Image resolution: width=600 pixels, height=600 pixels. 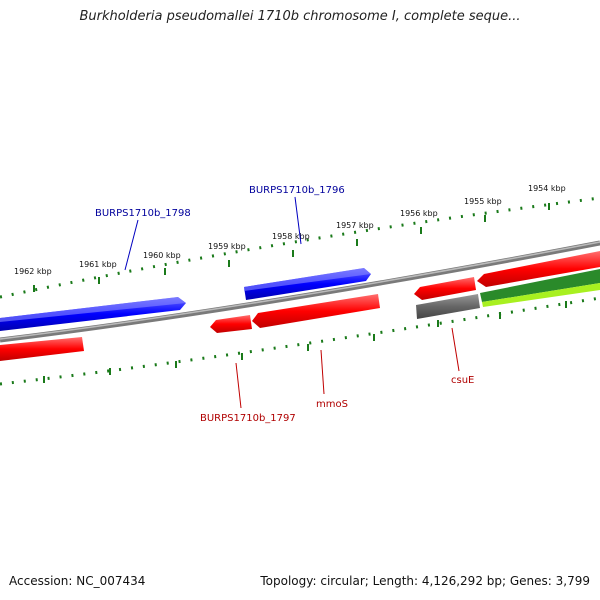 I want to click on gene-label-csue: csuE, so click(x=462, y=380).